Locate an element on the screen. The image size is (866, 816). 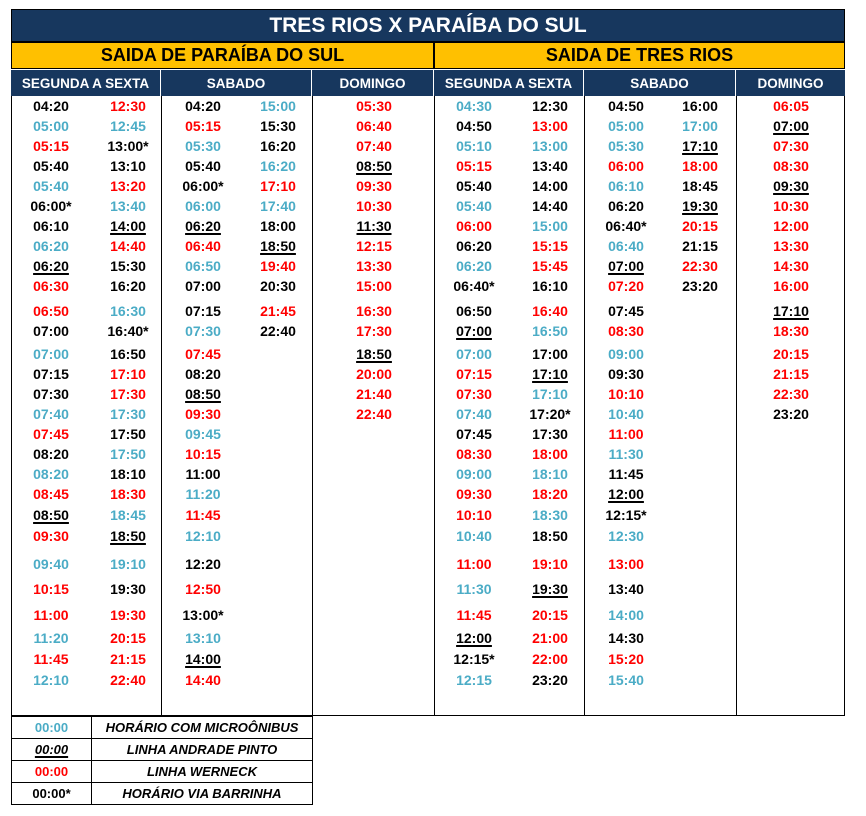
legend-row: 00:00 HORÁRIO COM MICROÔNIBUS is located at coordinates (162, 727).